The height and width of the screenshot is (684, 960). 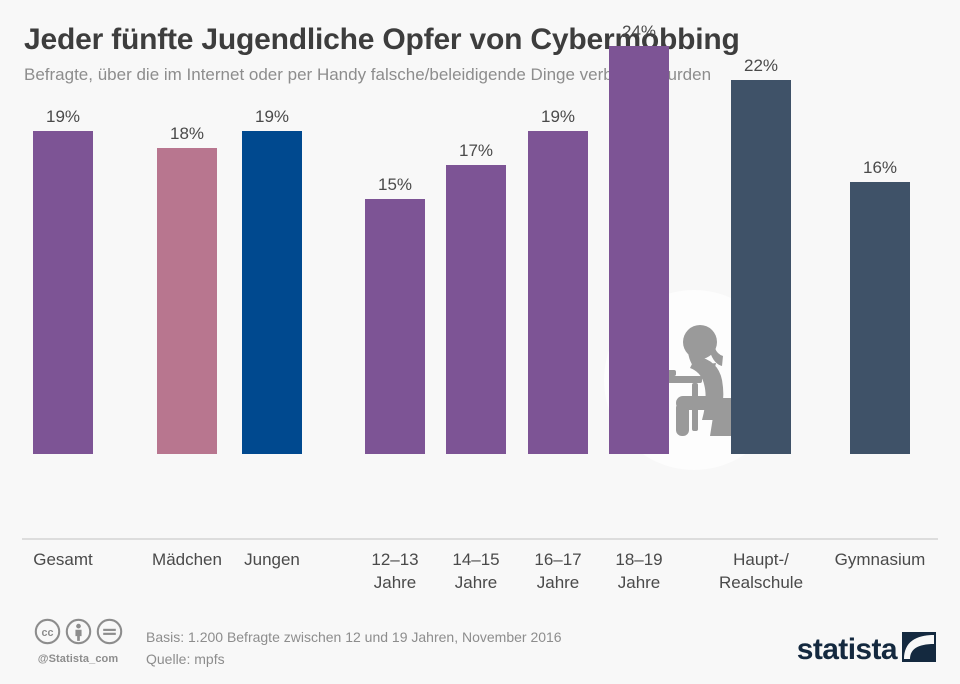 I want to click on bar-8: 22%, so click(x=761, y=255).